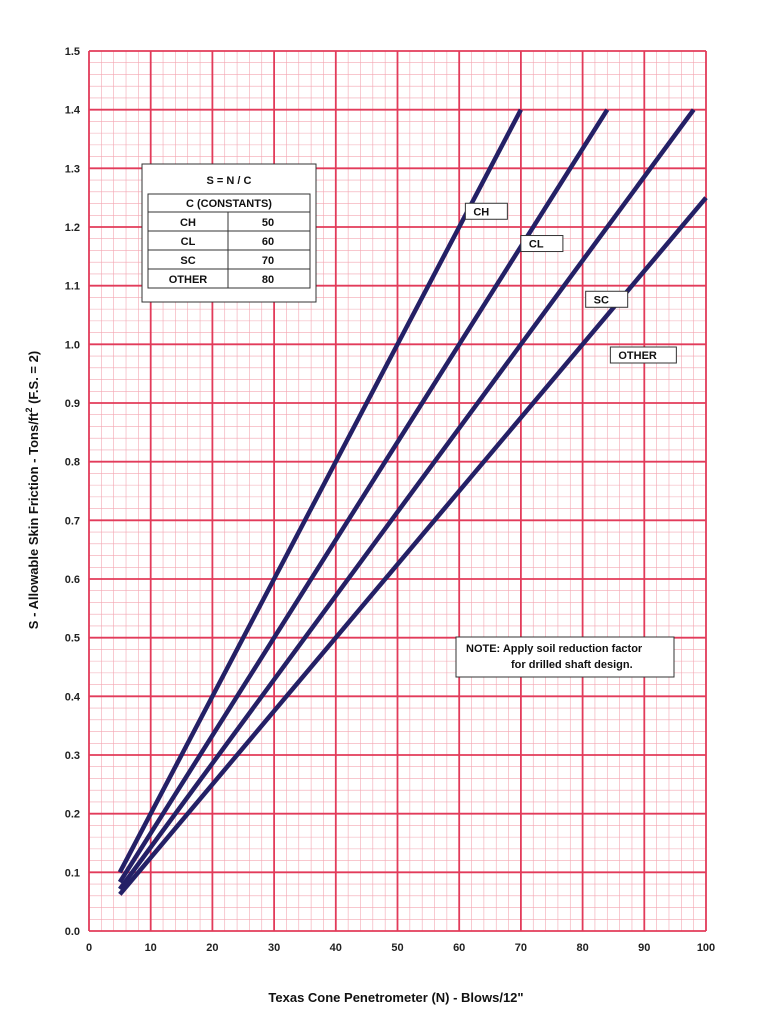 This screenshot has height=1014, width=768. What do you see at coordinates (229, 221) in the screenshot?
I see `constants-row: CH 50` at bounding box center [229, 221].